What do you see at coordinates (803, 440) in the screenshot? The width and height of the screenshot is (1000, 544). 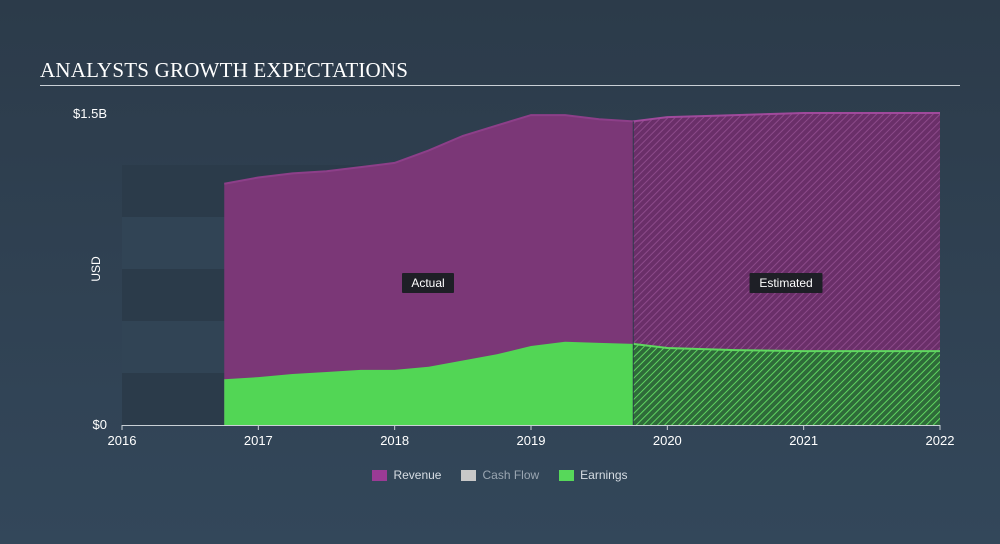 I see `x-tick-label: 2021` at bounding box center [803, 440].